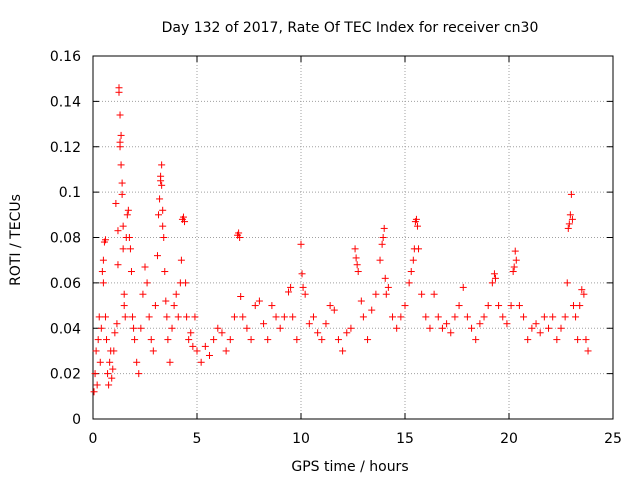 Image resolution: width=640 pixels, height=480 pixels. I want to click on x-tick-label: 0, so click(93, 439).